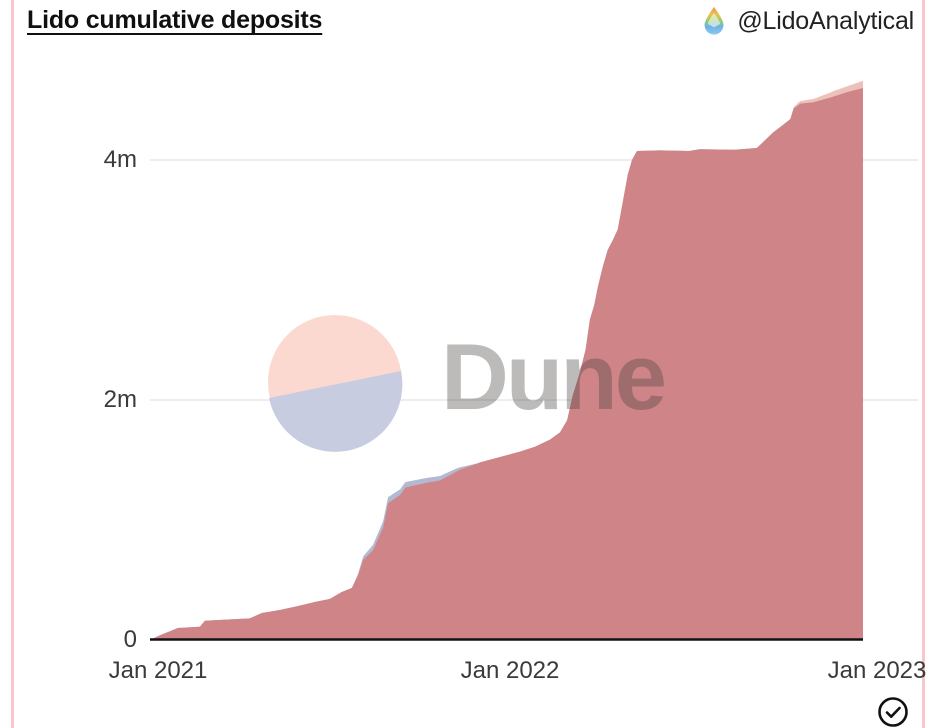 This screenshot has width=938, height=728. Describe the element at coordinates (336, 411) in the screenshot. I see `dune-watermark-circle-dune` at that location.